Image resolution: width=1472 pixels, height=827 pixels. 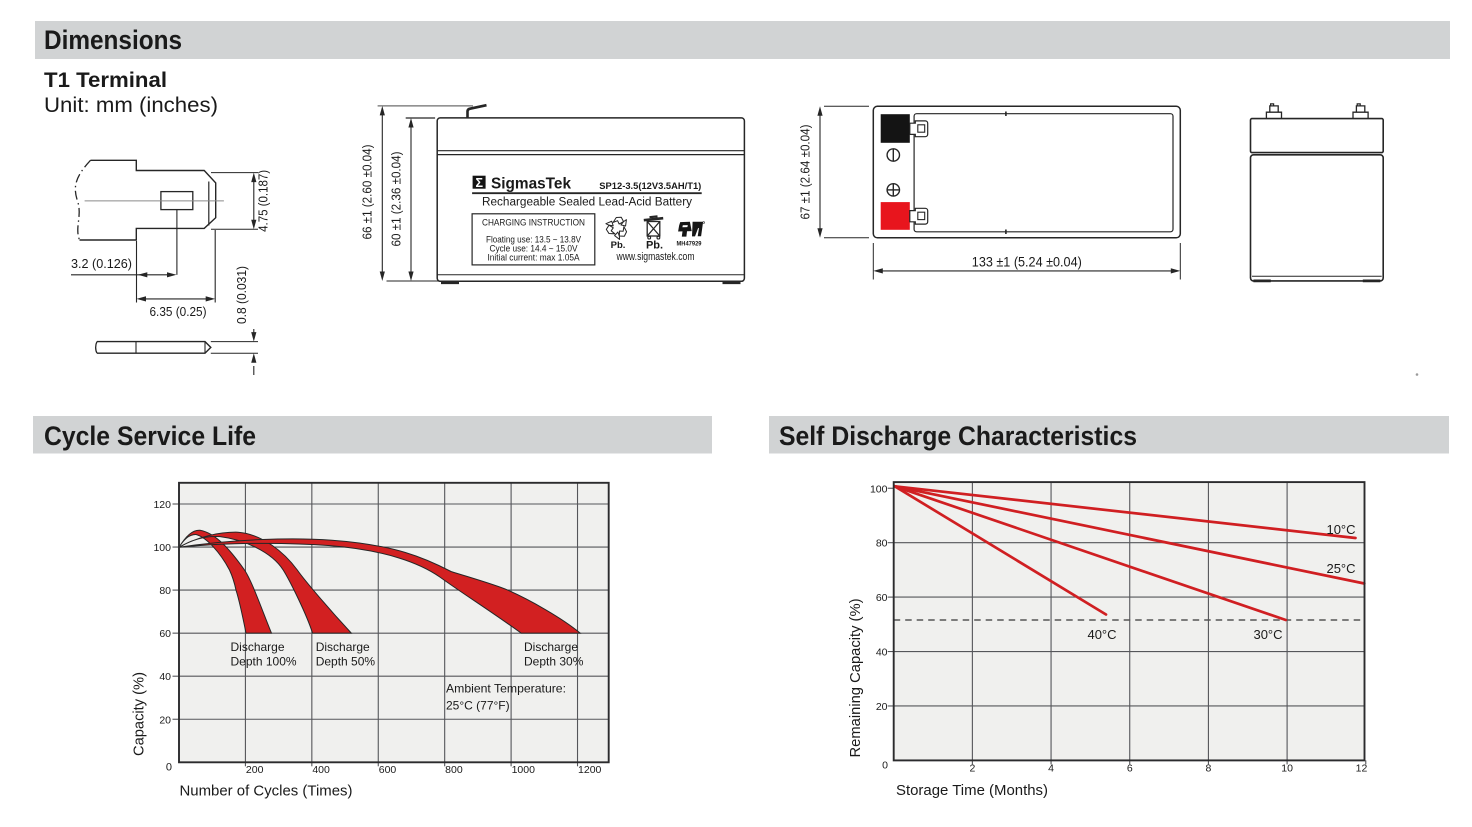 What do you see at coordinates (454, 770) in the screenshot?
I see `svg-text: 800` at bounding box center [454, 770].